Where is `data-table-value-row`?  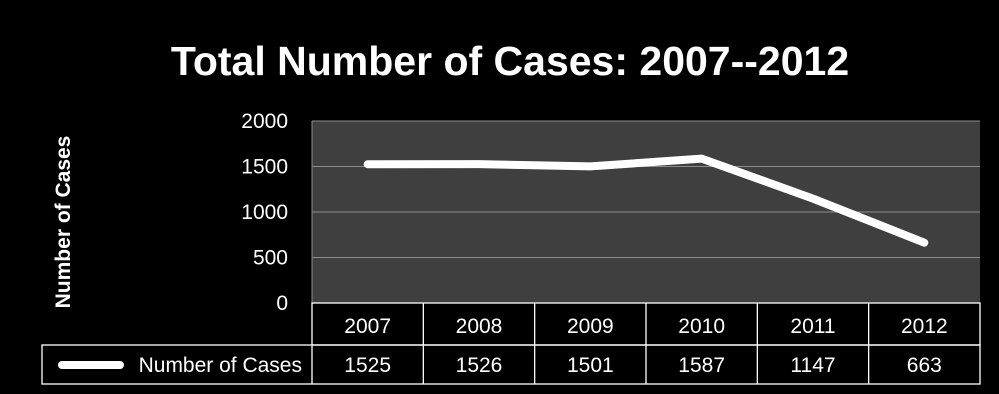 data-table-value-row is located at coordinates (511, 364).